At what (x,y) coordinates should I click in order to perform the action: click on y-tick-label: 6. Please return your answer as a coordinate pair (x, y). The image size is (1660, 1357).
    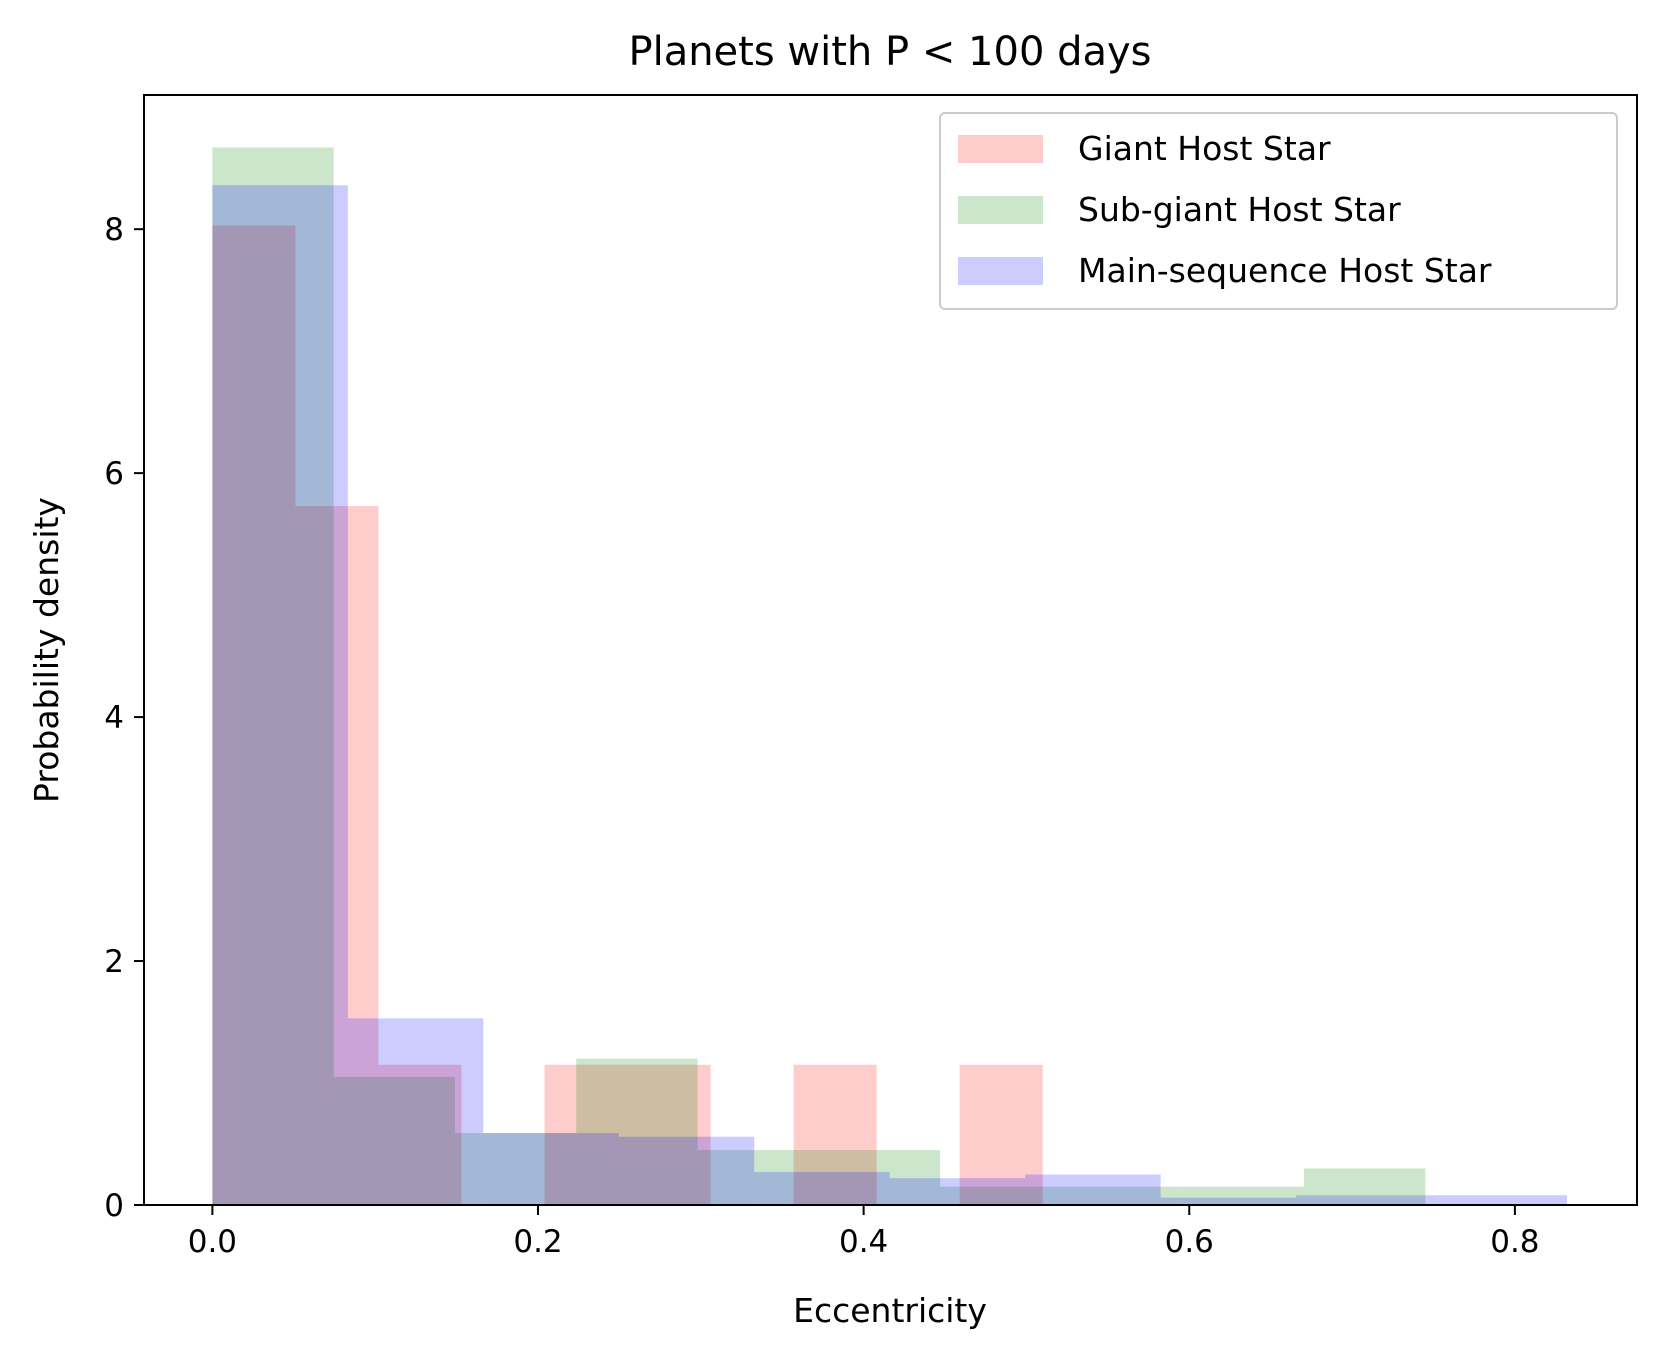
    Looking at the image, I should click on (114, 474).